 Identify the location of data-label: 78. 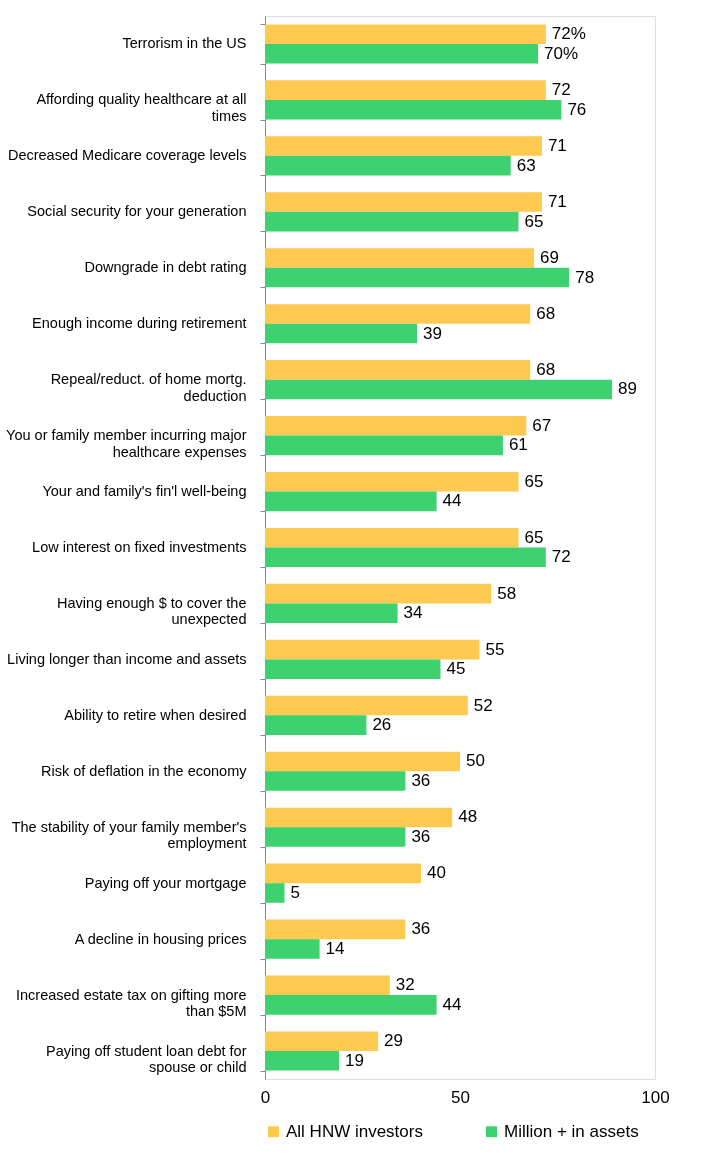
(585, 277).